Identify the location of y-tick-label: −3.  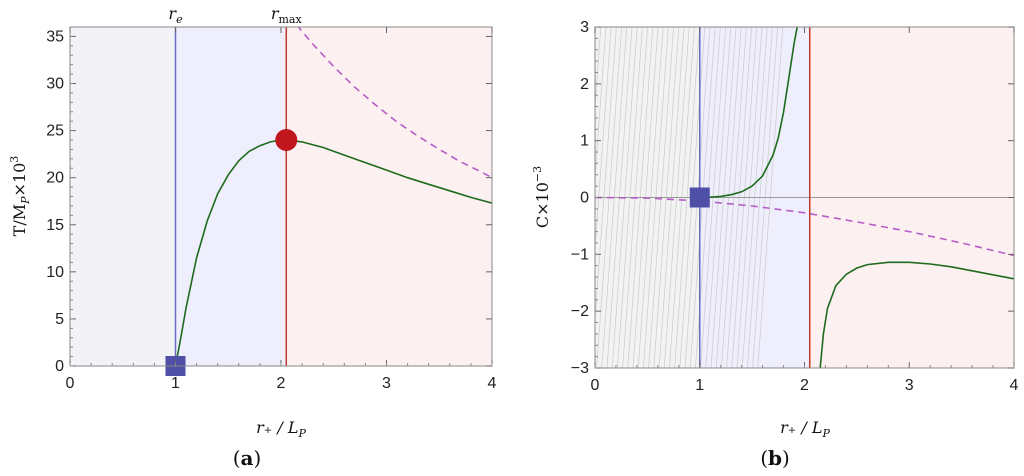
(580, 368).